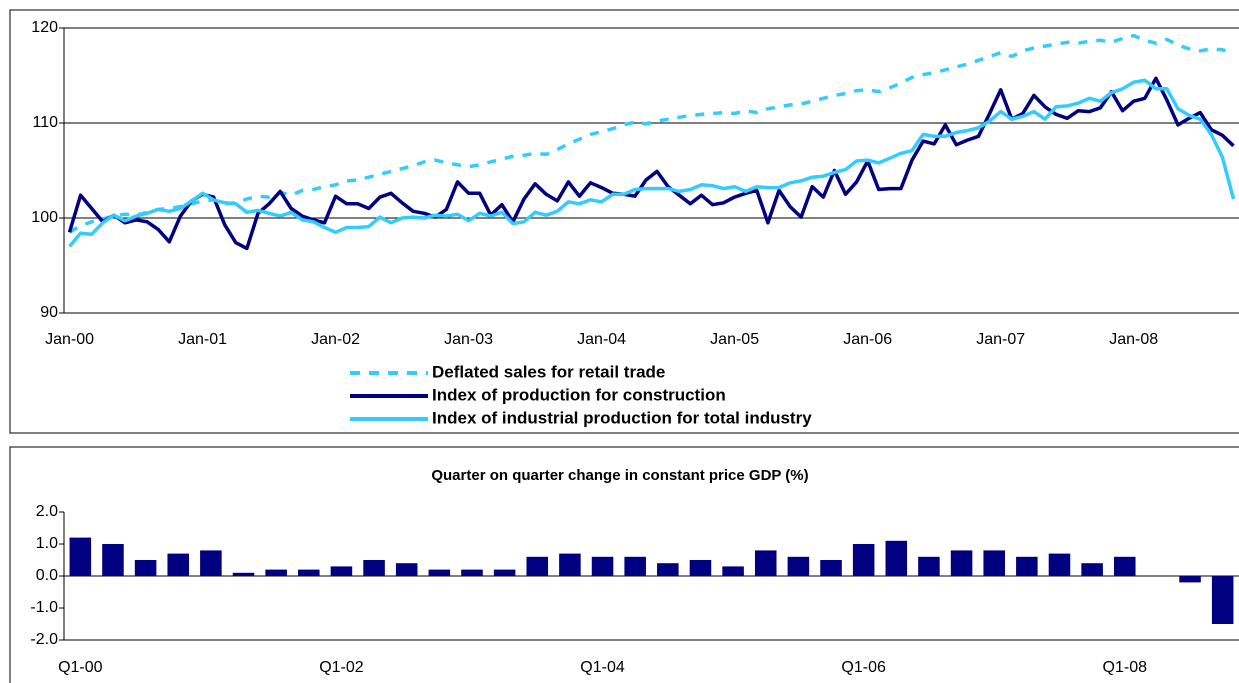 This screenshot has width=1239, height=683. What do you see at coordinates (44, 639) in the screenshot?
I see `y-tick-label: -2.0` at bounding box center [44, 639].